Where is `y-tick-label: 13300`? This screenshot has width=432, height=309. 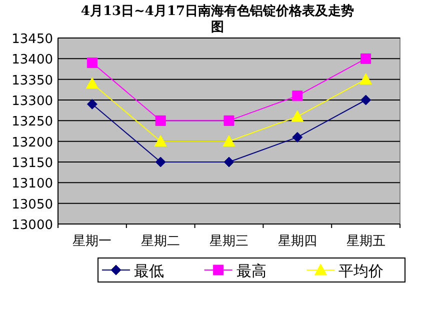 y-tick-label: 13300 is located at coordinates (32, 101).